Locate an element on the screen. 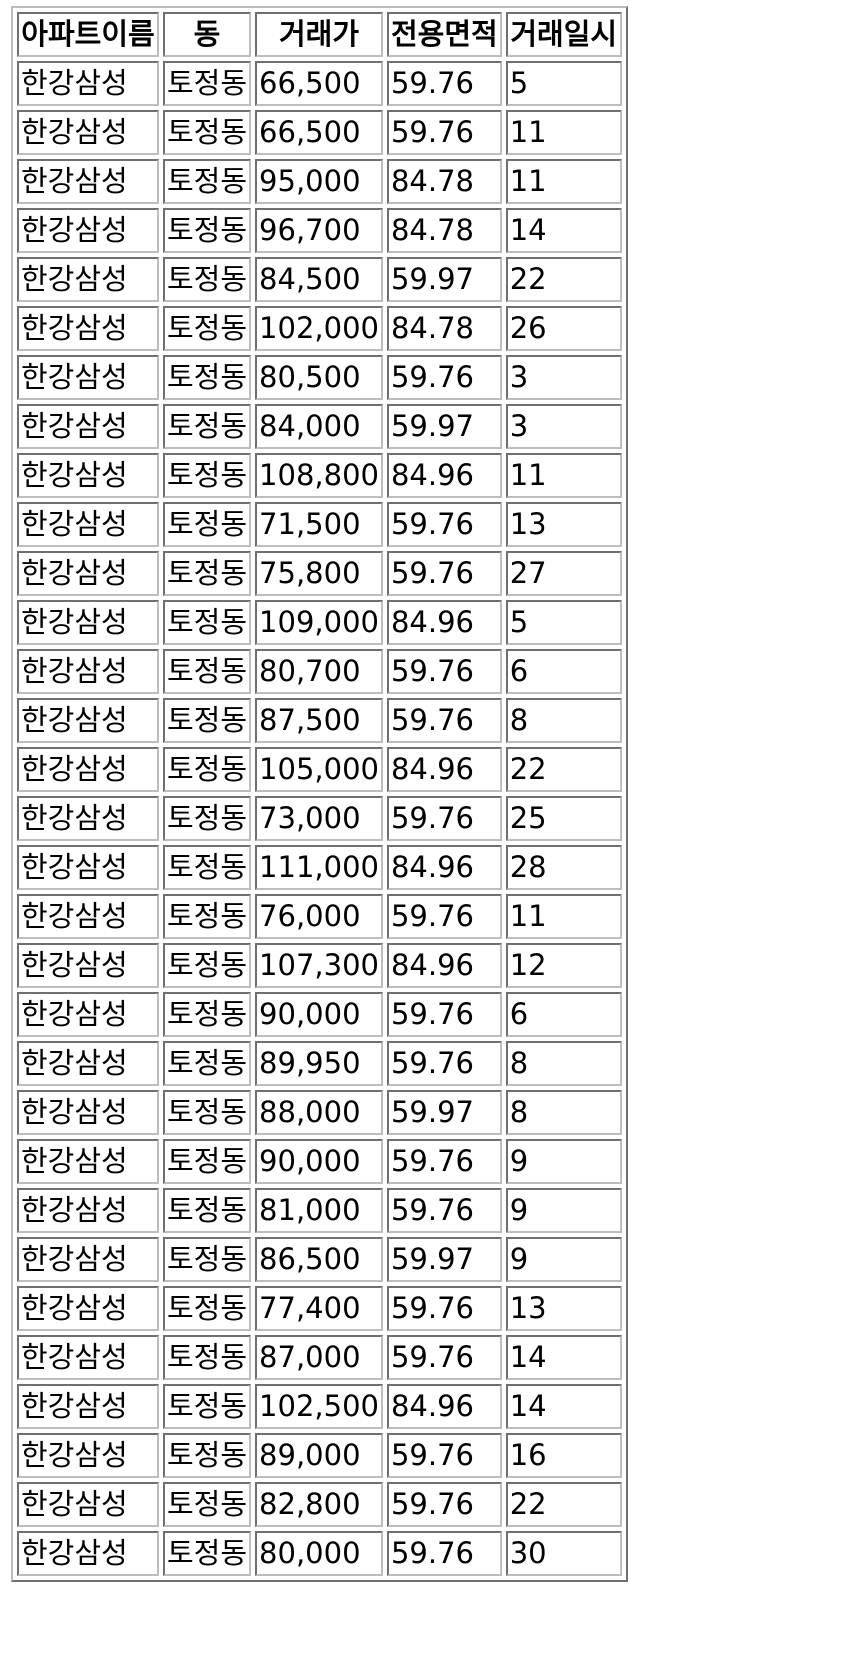 The height and width of the screenshot is (1660, 856). cell-price: 107,300 is located at coordinates (319, 965).